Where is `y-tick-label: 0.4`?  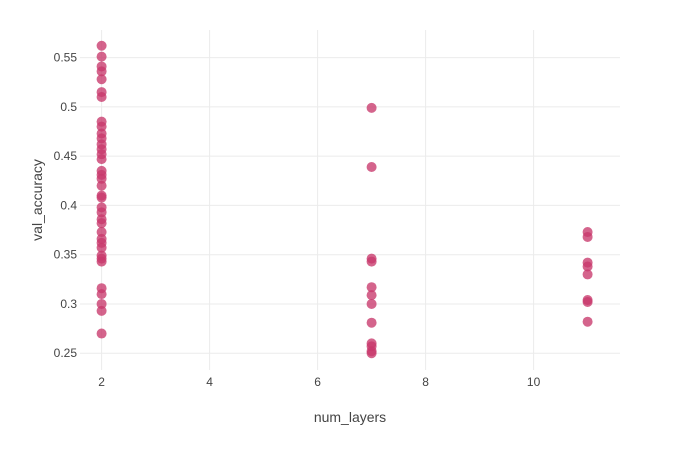
y-tick-label: 0.4 is located at coordinates (68, 205).